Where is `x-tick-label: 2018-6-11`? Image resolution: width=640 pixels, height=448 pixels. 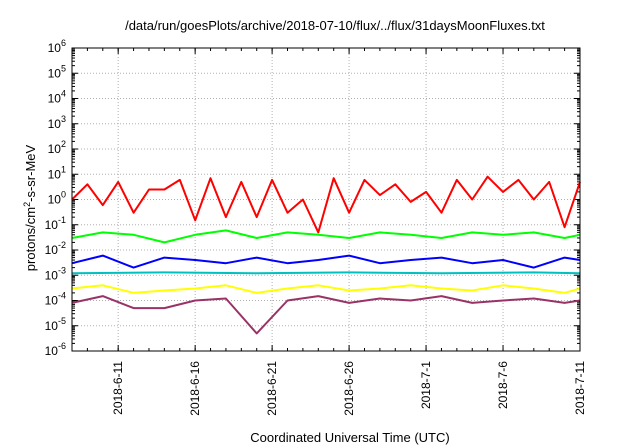
x-tick-label: 2018-6-11 is located at coordinates (118, 388).